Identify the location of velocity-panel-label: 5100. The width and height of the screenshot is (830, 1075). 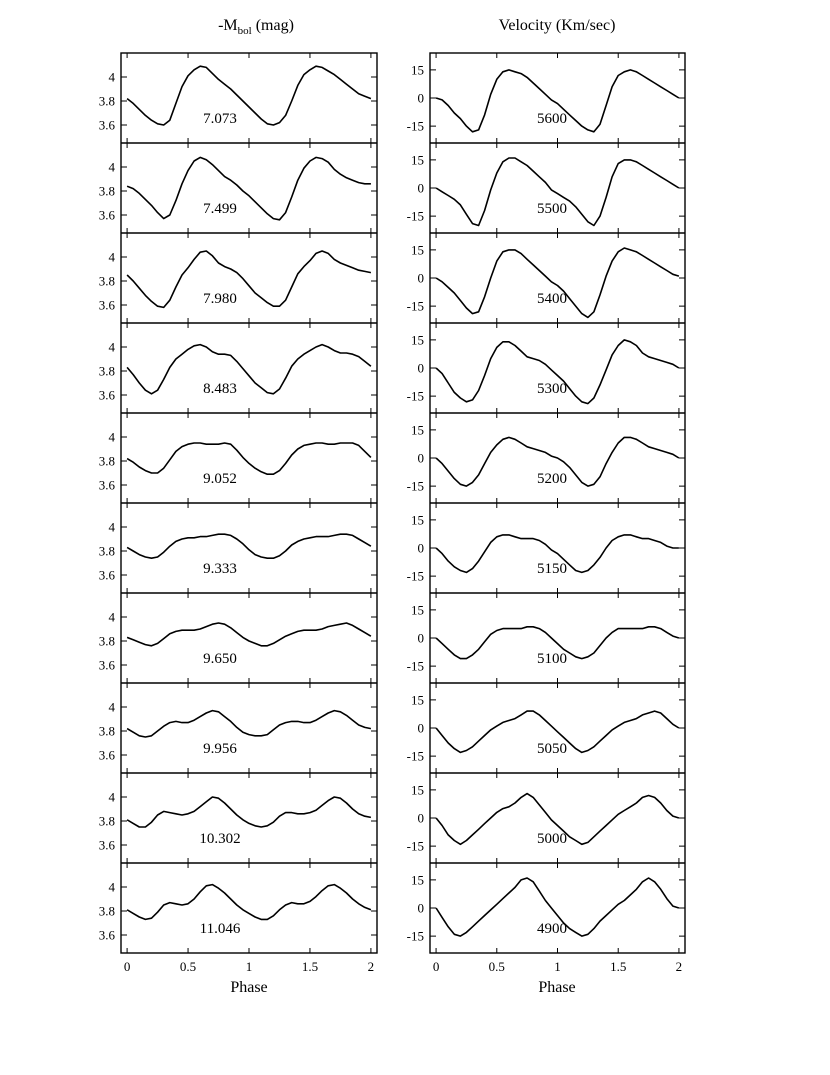
(552, 659).